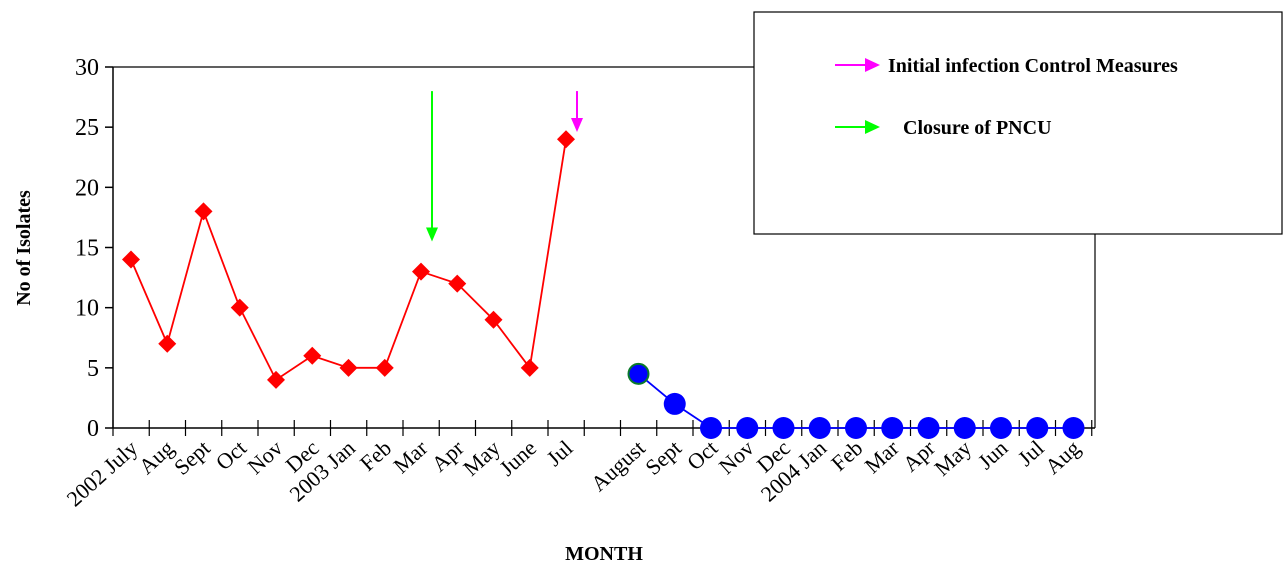  What do you see at coordinates (93, 429) in the screenshot?
I see `y-tick-label: 0` at bounding box center [93, 429].